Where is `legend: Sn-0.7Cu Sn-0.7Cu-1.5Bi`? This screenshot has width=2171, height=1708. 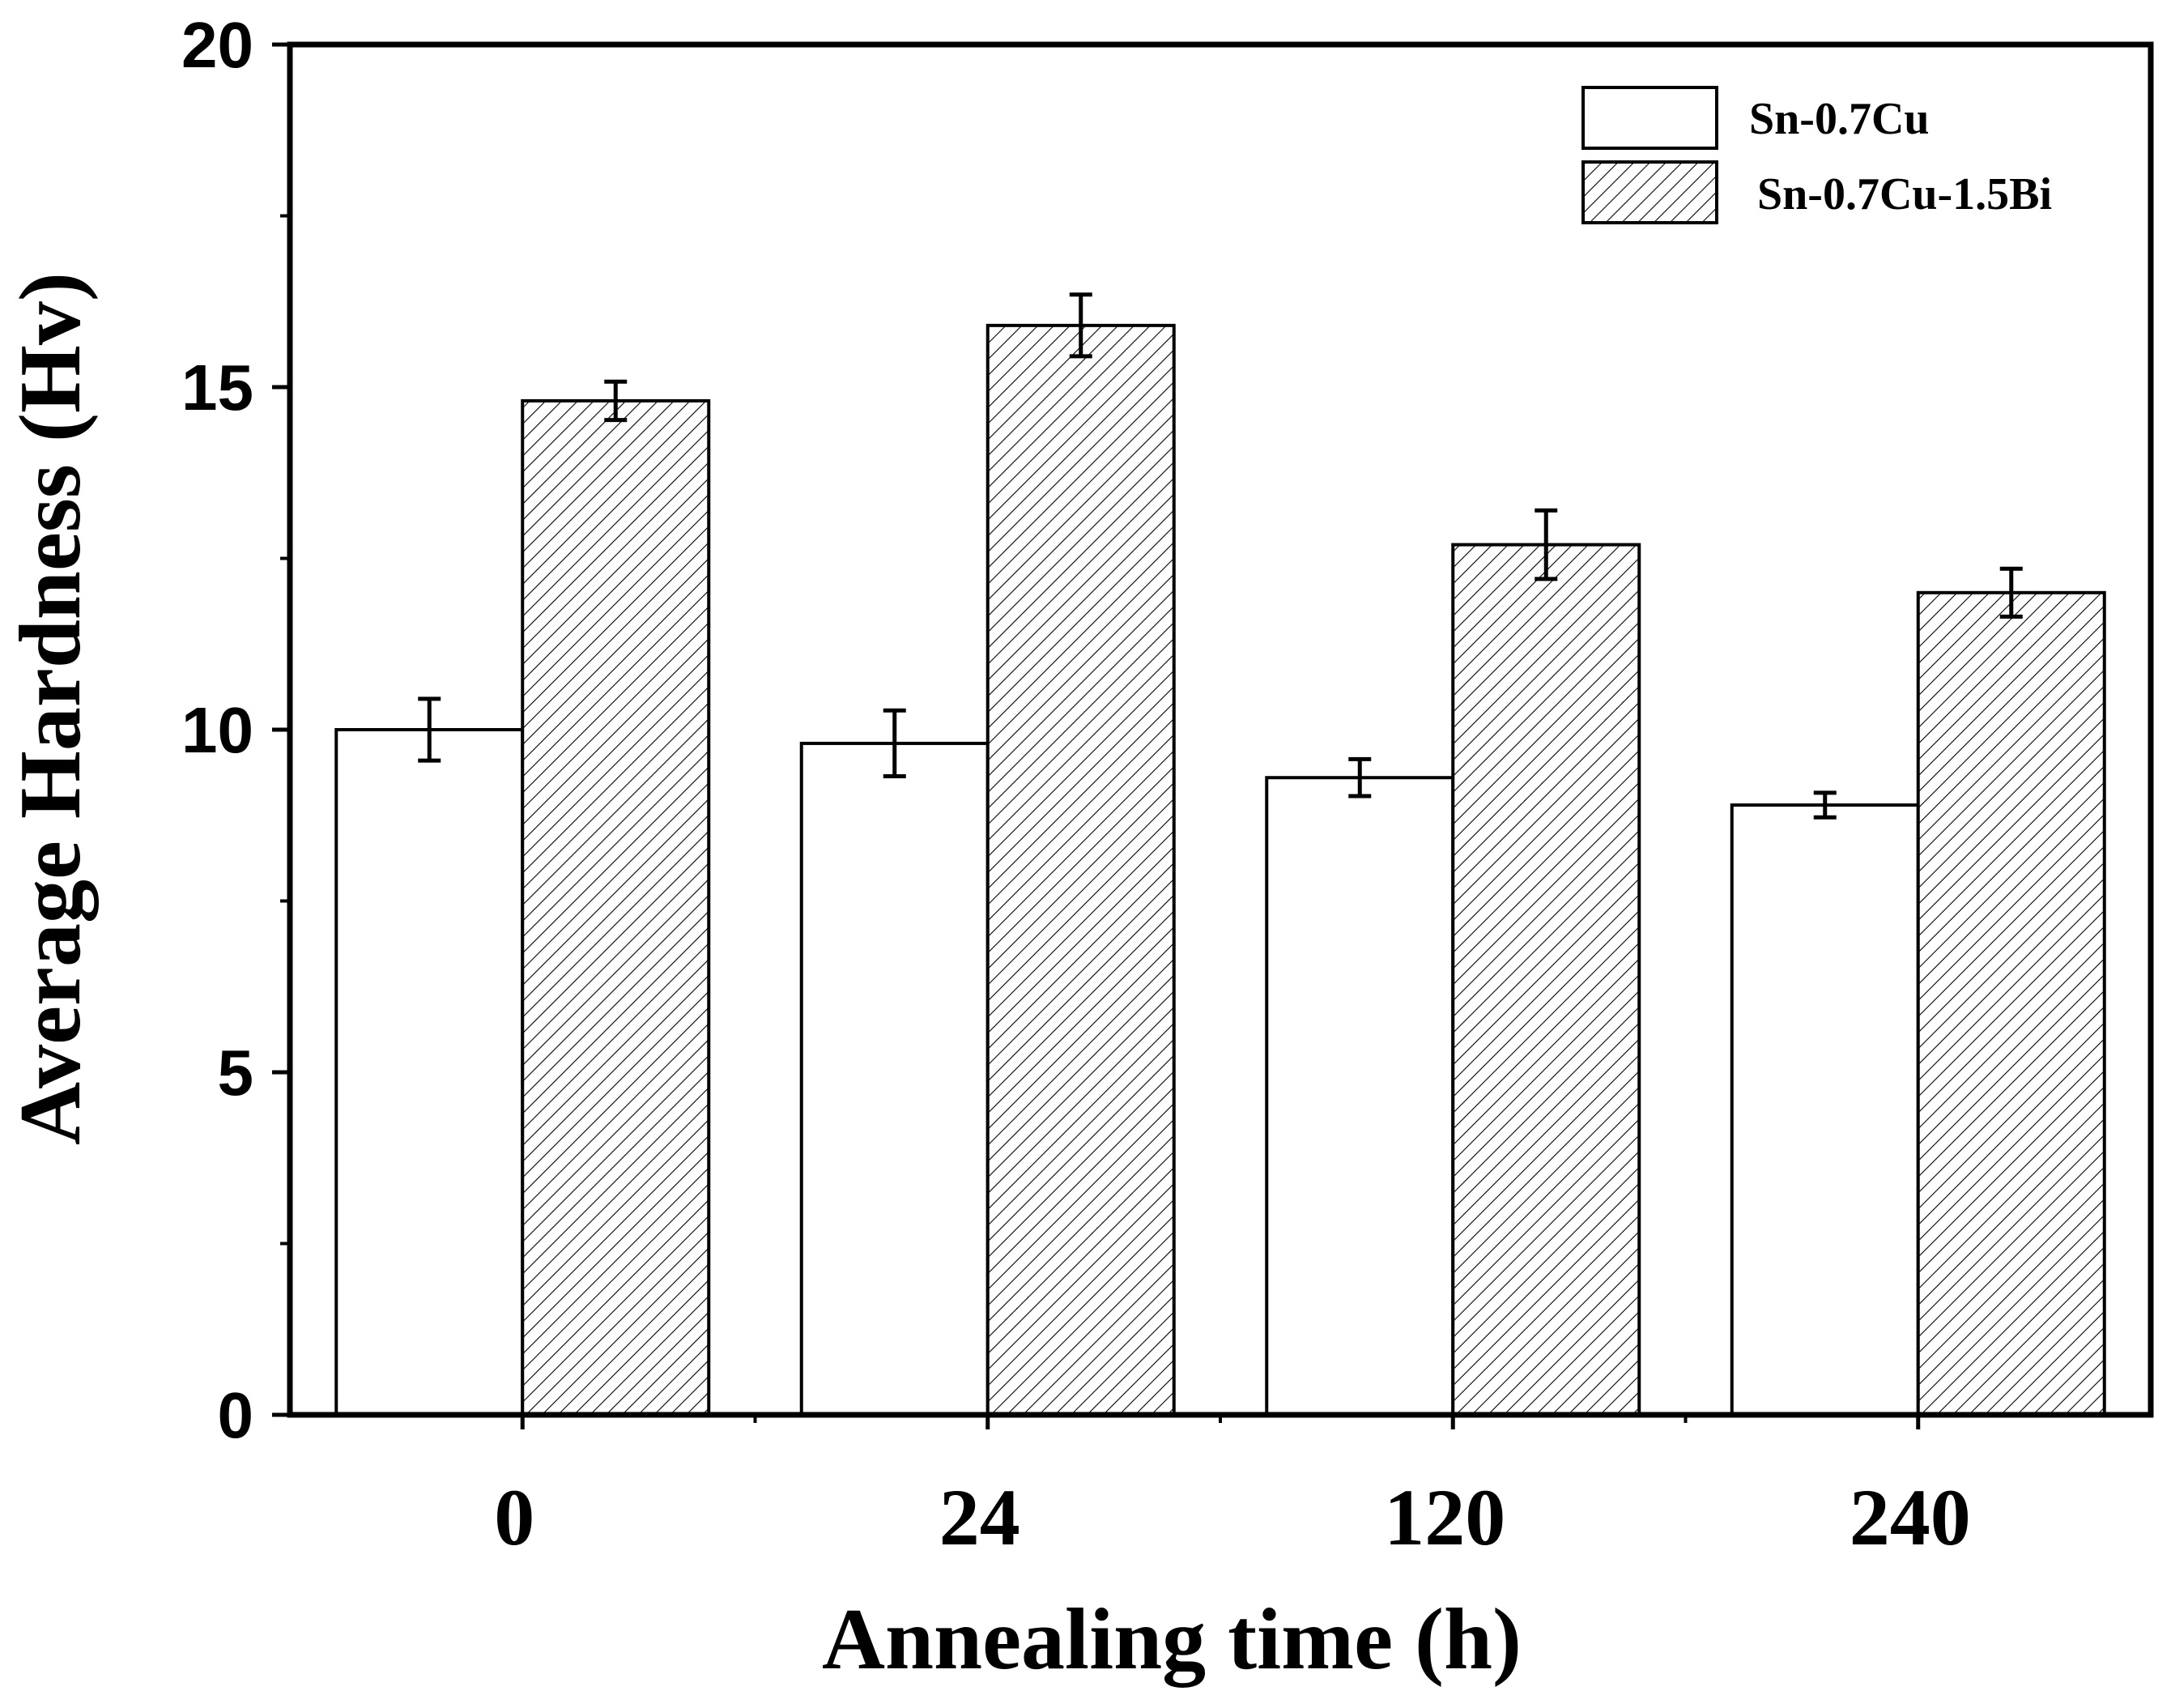 legend: Sn-0.7Cu Sn-0.7Cu-1.5Bi is located at coordinates (1817, 155).